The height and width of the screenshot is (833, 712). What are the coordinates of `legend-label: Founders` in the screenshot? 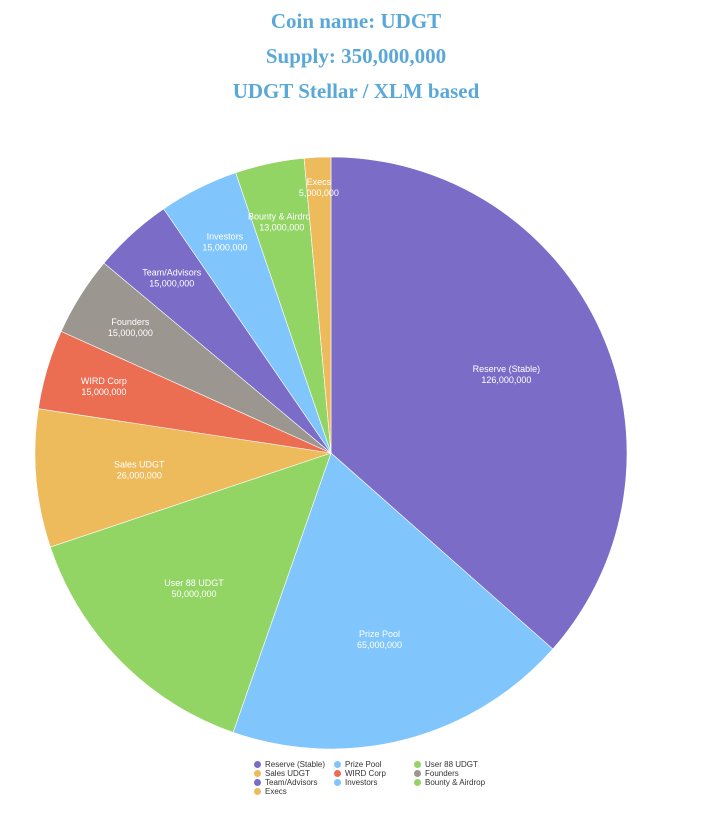 It's located at (442, 773).